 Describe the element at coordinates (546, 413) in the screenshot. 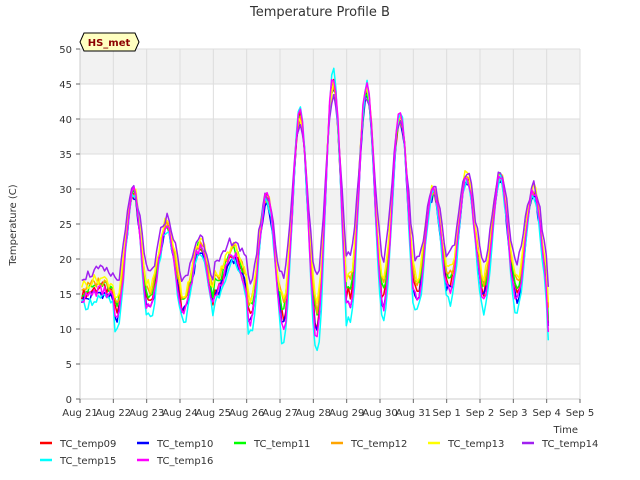

I see `x-tick-label: Sep 4` at that location.